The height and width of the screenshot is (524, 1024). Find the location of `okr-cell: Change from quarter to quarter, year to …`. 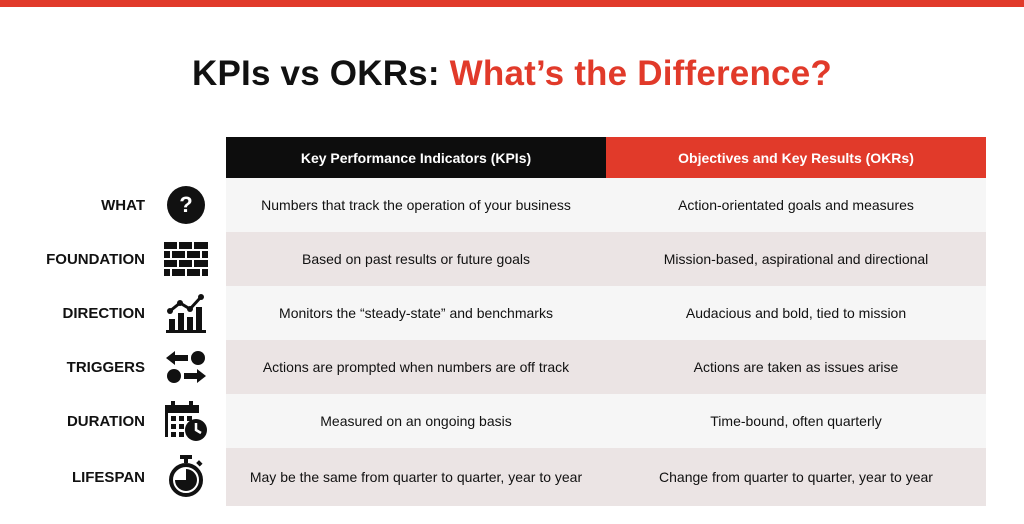

okr-cell: Change from quarter to quarter, year to … is located at coordinates (796, 477).